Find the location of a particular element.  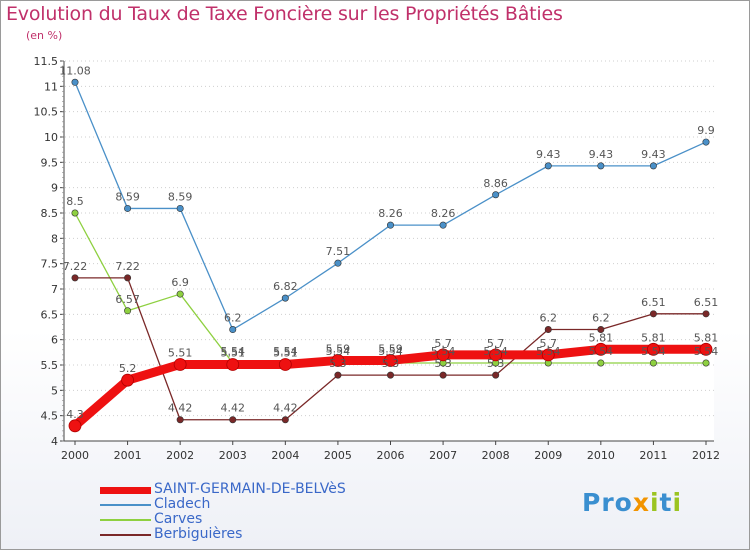

data-label-3: 5.51 is located at coordinates (233, 352).